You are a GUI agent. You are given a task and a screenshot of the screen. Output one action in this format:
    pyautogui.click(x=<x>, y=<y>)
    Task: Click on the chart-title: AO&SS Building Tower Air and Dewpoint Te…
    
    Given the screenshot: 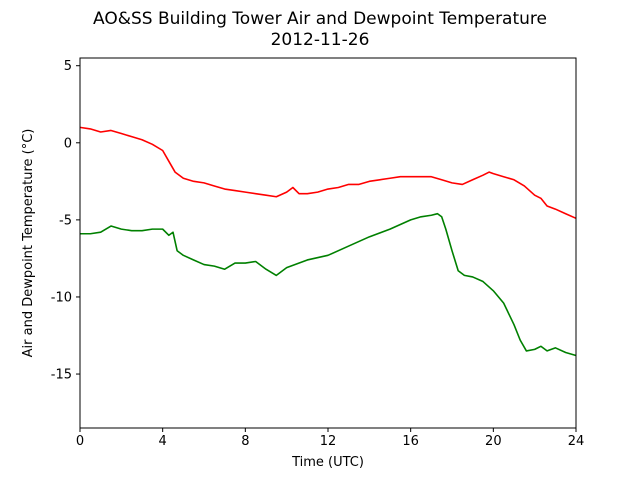 What is the action you would take?
    pyautogui.click(x=320, y=19)
    